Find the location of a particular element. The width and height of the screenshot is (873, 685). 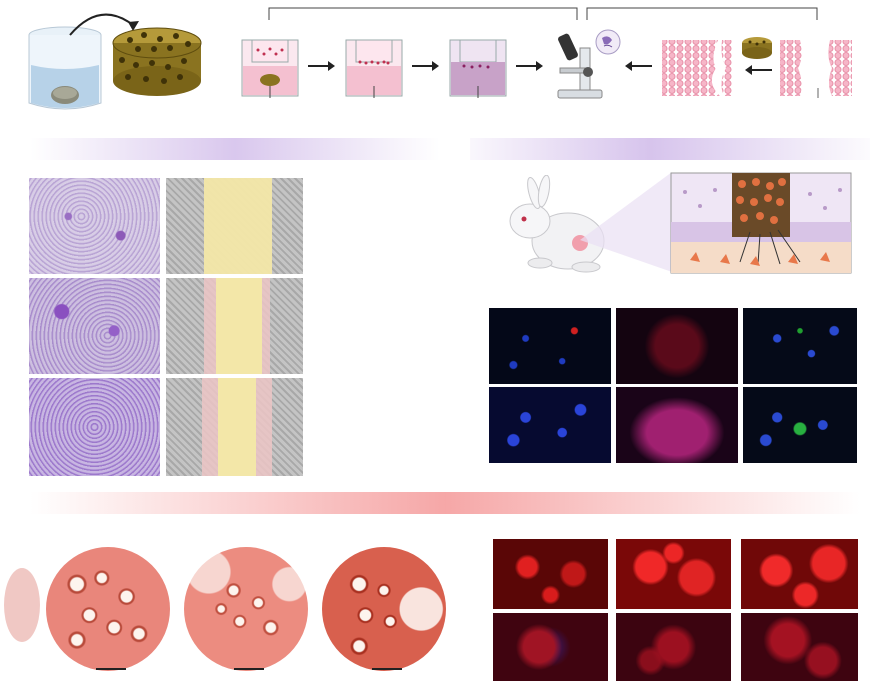

beaker-icon is located at coordinates (65, 68).